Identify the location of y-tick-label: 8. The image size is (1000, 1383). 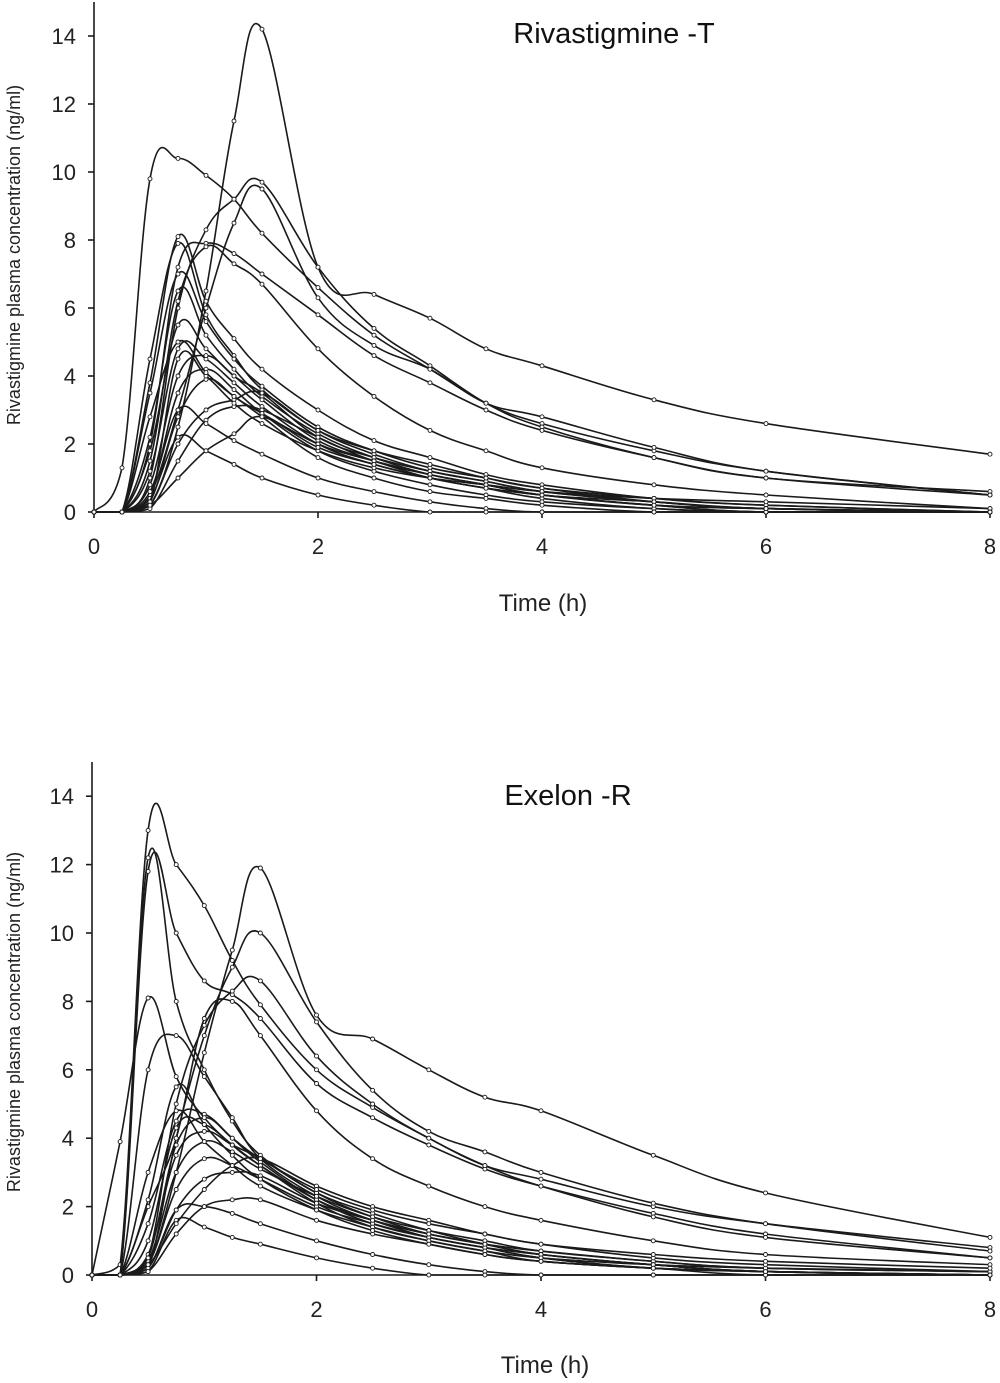
(70, 240).